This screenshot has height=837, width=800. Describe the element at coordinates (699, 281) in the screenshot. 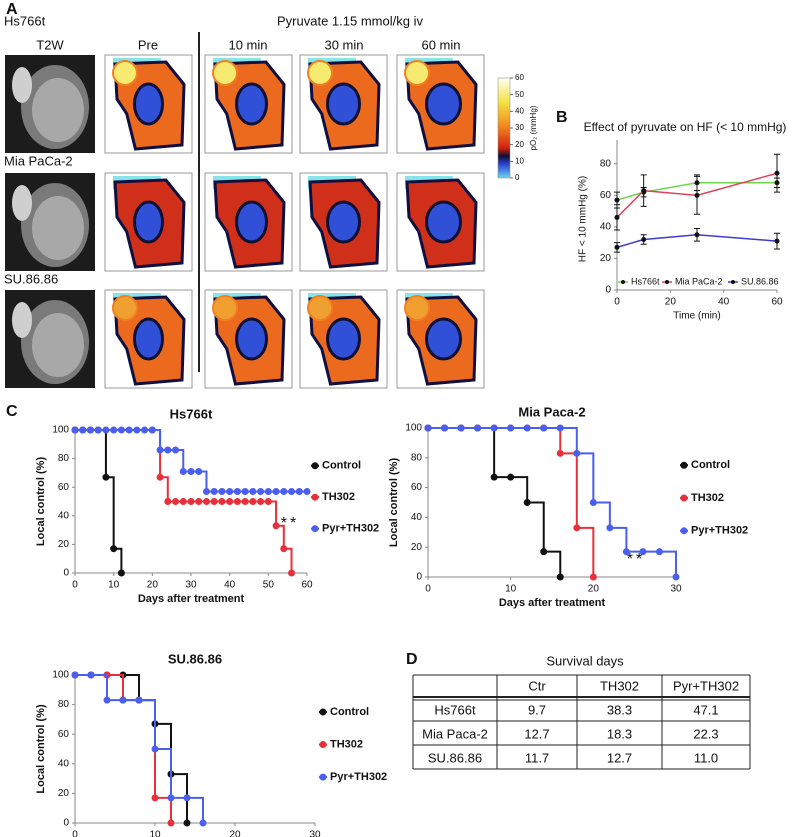

I see `legend-label: Mia PaCa-2` at that location.